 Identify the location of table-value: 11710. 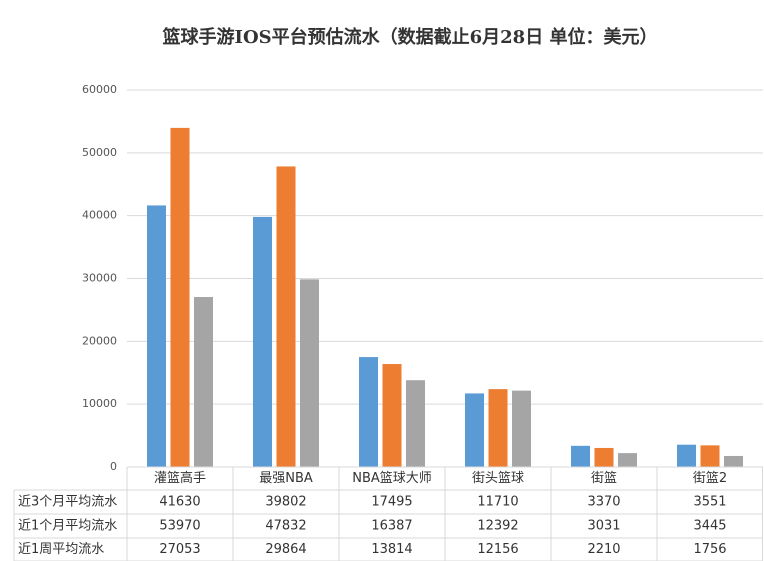
(497, 502).